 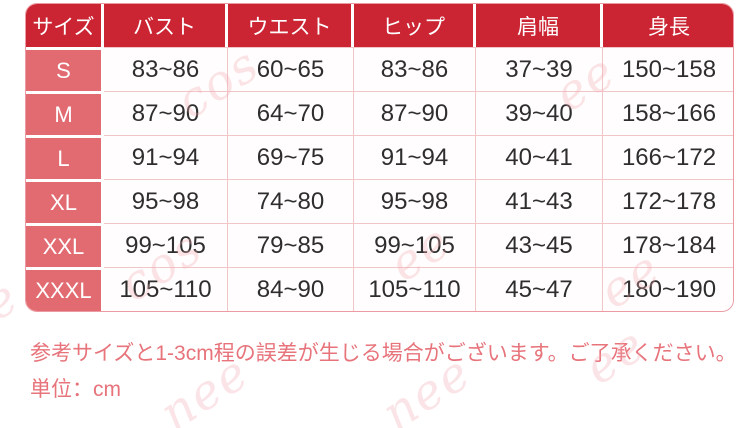 What do you see at coordinates (668, 113) in the screenshot?
I see `height-cell: 158~166` at bounding box center [668, 113].